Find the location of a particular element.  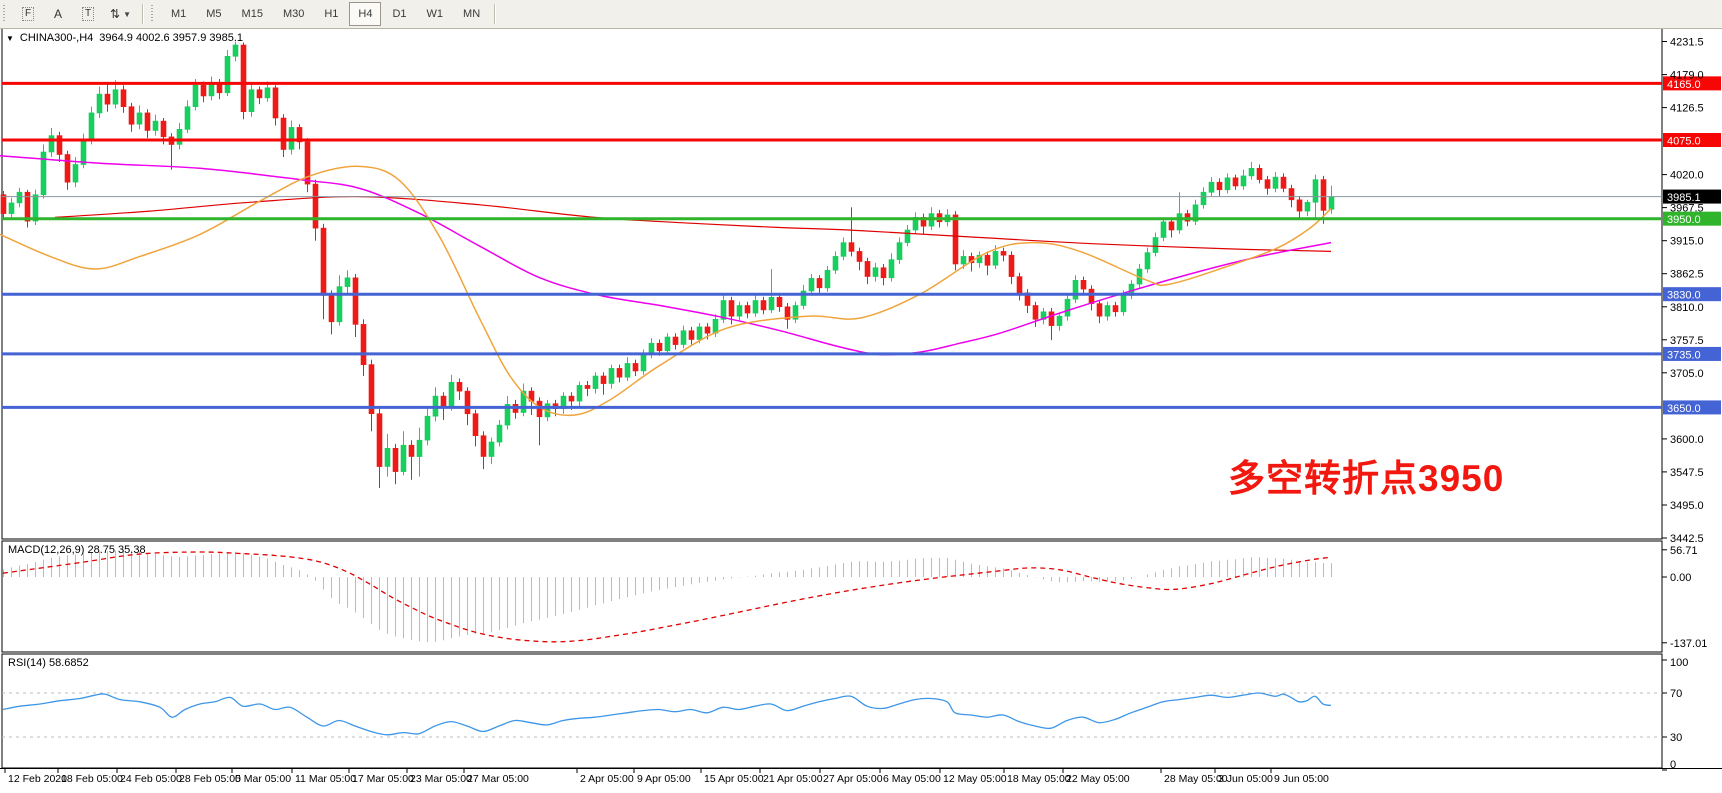

text-tool-icon: A is located at coordinates (57, 14).